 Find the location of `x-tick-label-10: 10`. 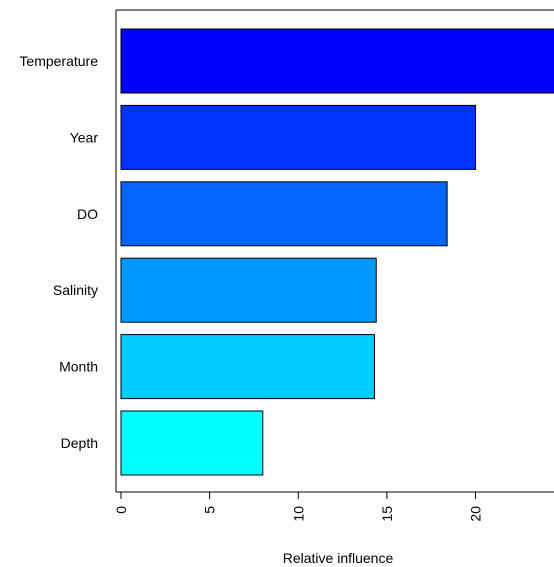

x-tick-label-10: 10 is located at coordinates (298, 514).